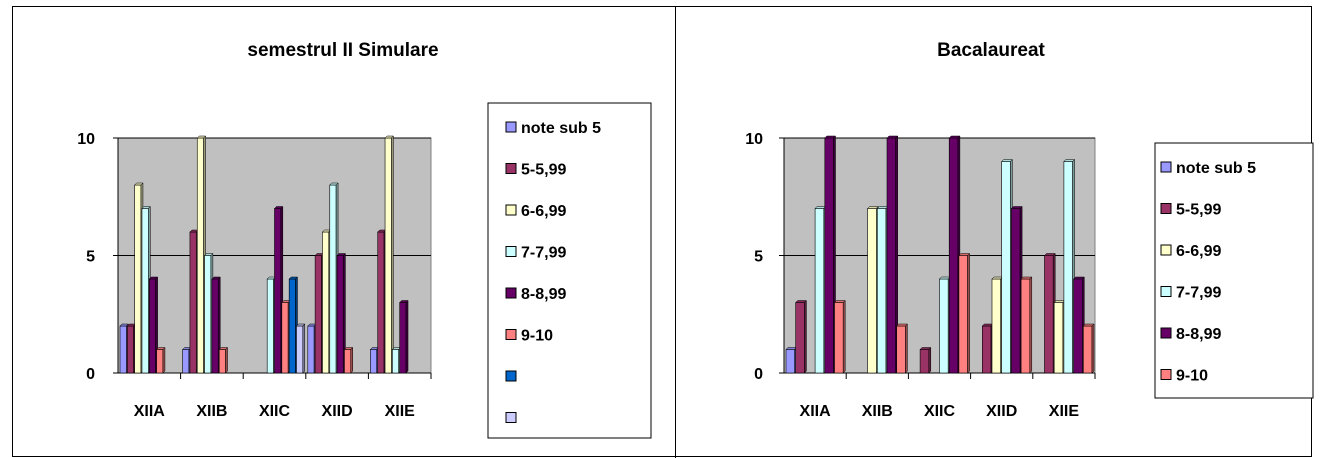 The height and width of the screenshot is (458, 1322). I want to click on panel-divider, so click(675, 232).